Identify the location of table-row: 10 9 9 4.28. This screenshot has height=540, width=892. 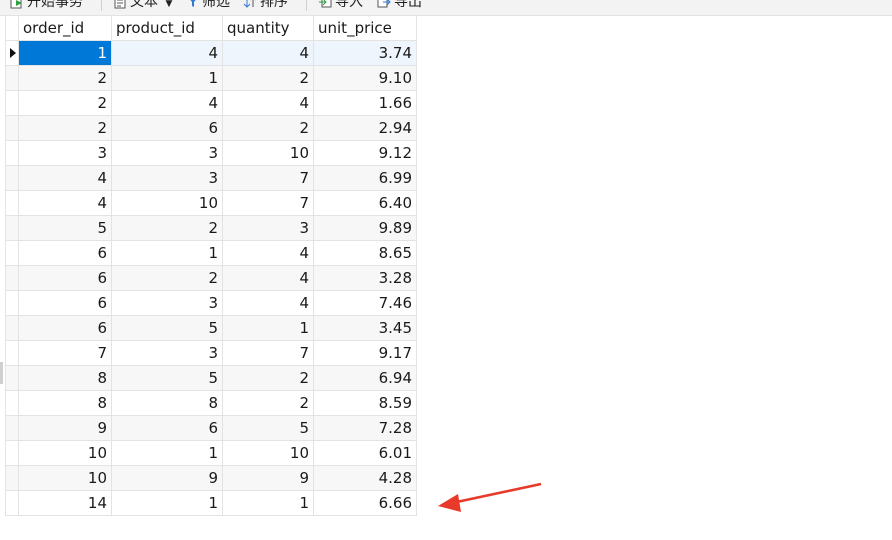
(211, 478).